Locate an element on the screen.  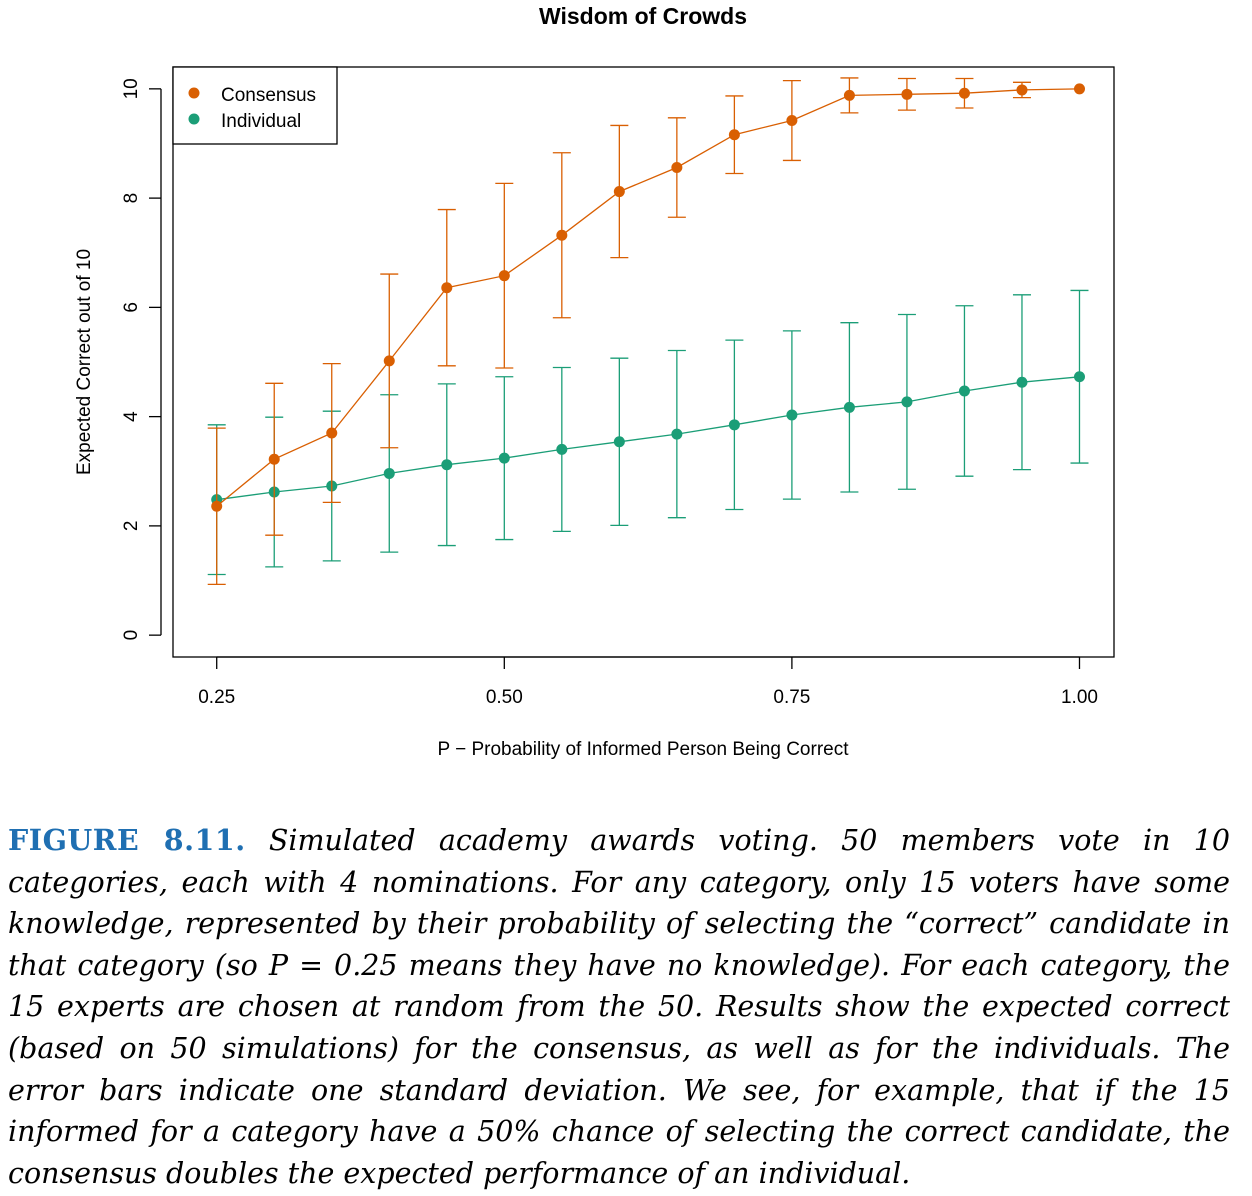
y-tick-label: 10 is located at coordinates (131, 88).